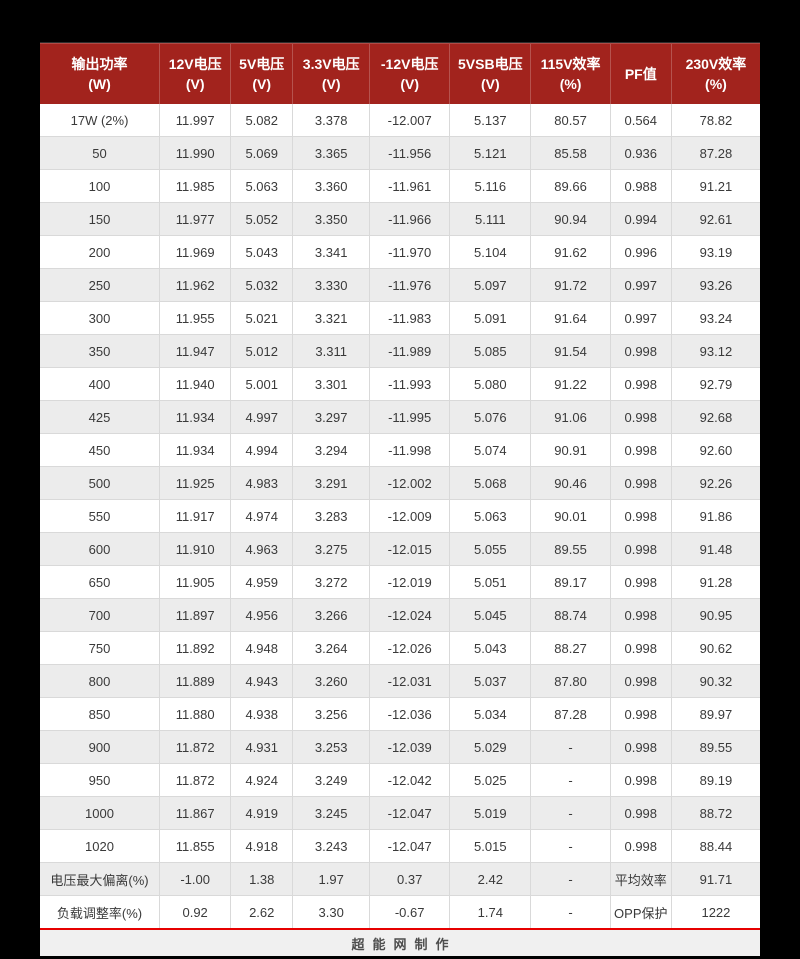  Describe the element at coordinates (195, 483) in the screenshot. I see `value-cell: 11.925` at that location.